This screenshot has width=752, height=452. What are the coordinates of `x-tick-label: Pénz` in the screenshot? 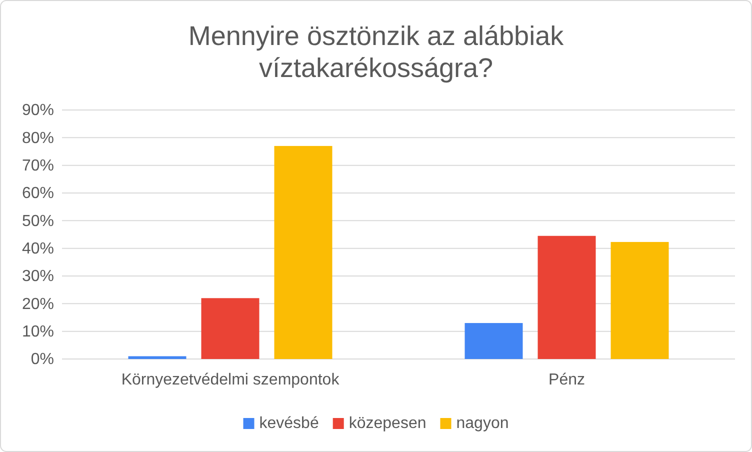 It's located at (566, 379).